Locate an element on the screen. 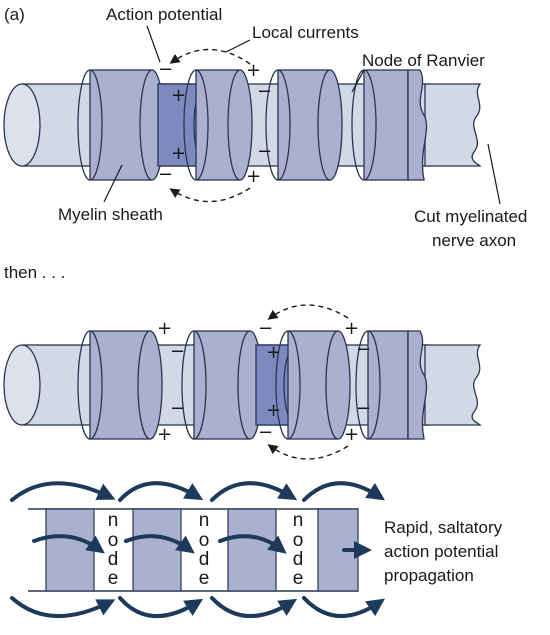  top-charge-signs: − + + − + − − + is located at coordinates (215, 123).